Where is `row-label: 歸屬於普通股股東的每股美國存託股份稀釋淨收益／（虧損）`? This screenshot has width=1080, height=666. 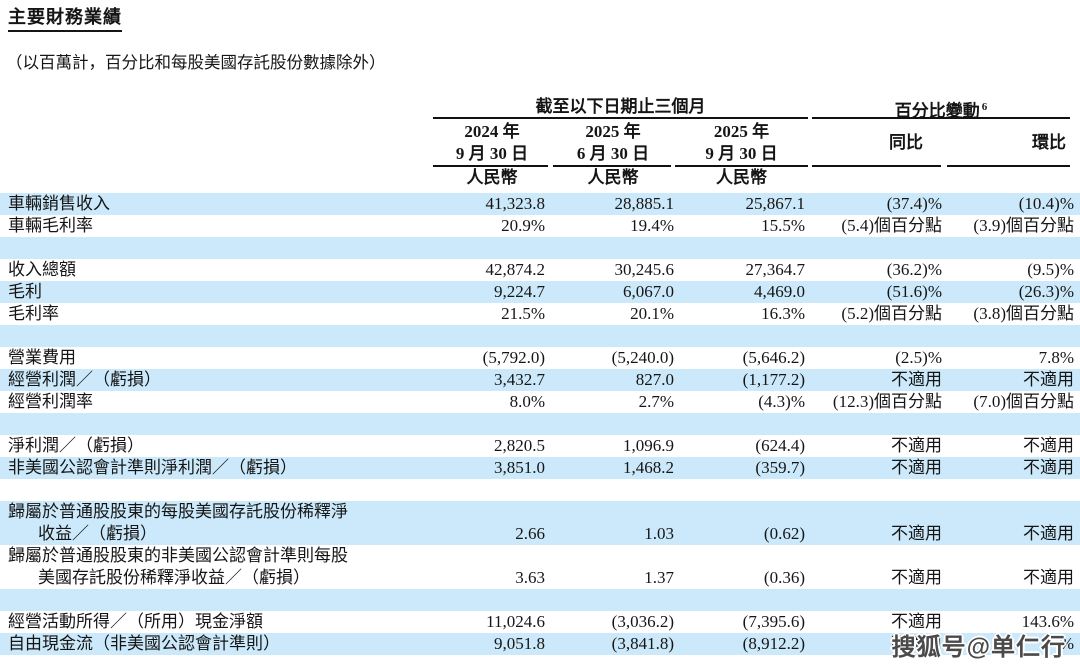 row-label: 歸屬於普通股股東的每股美國存託股份稀釋淨收益／（虧損） is located at coordinates (218, 523).